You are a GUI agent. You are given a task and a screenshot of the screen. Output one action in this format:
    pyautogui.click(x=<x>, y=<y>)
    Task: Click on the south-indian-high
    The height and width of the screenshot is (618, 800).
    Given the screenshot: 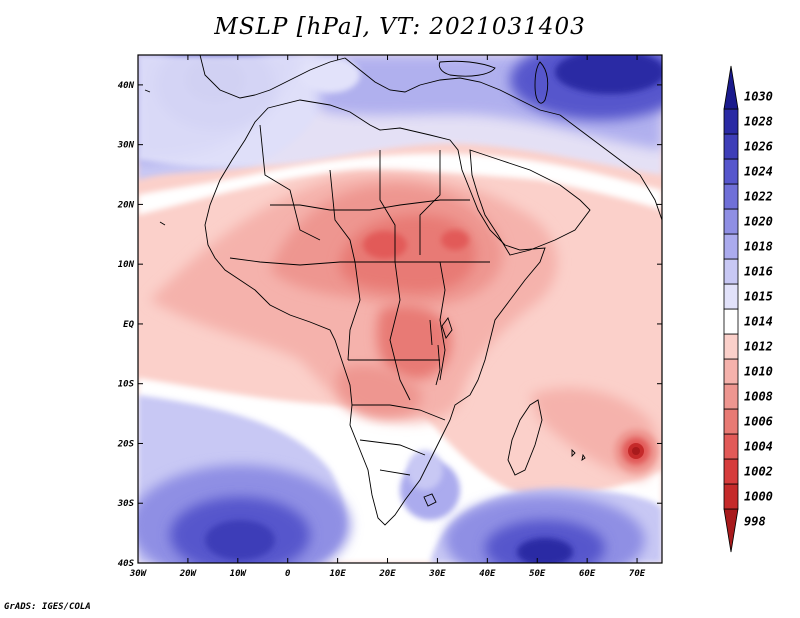 What is the action you would take?
    pyautogui.click(x=546, y=525)
    